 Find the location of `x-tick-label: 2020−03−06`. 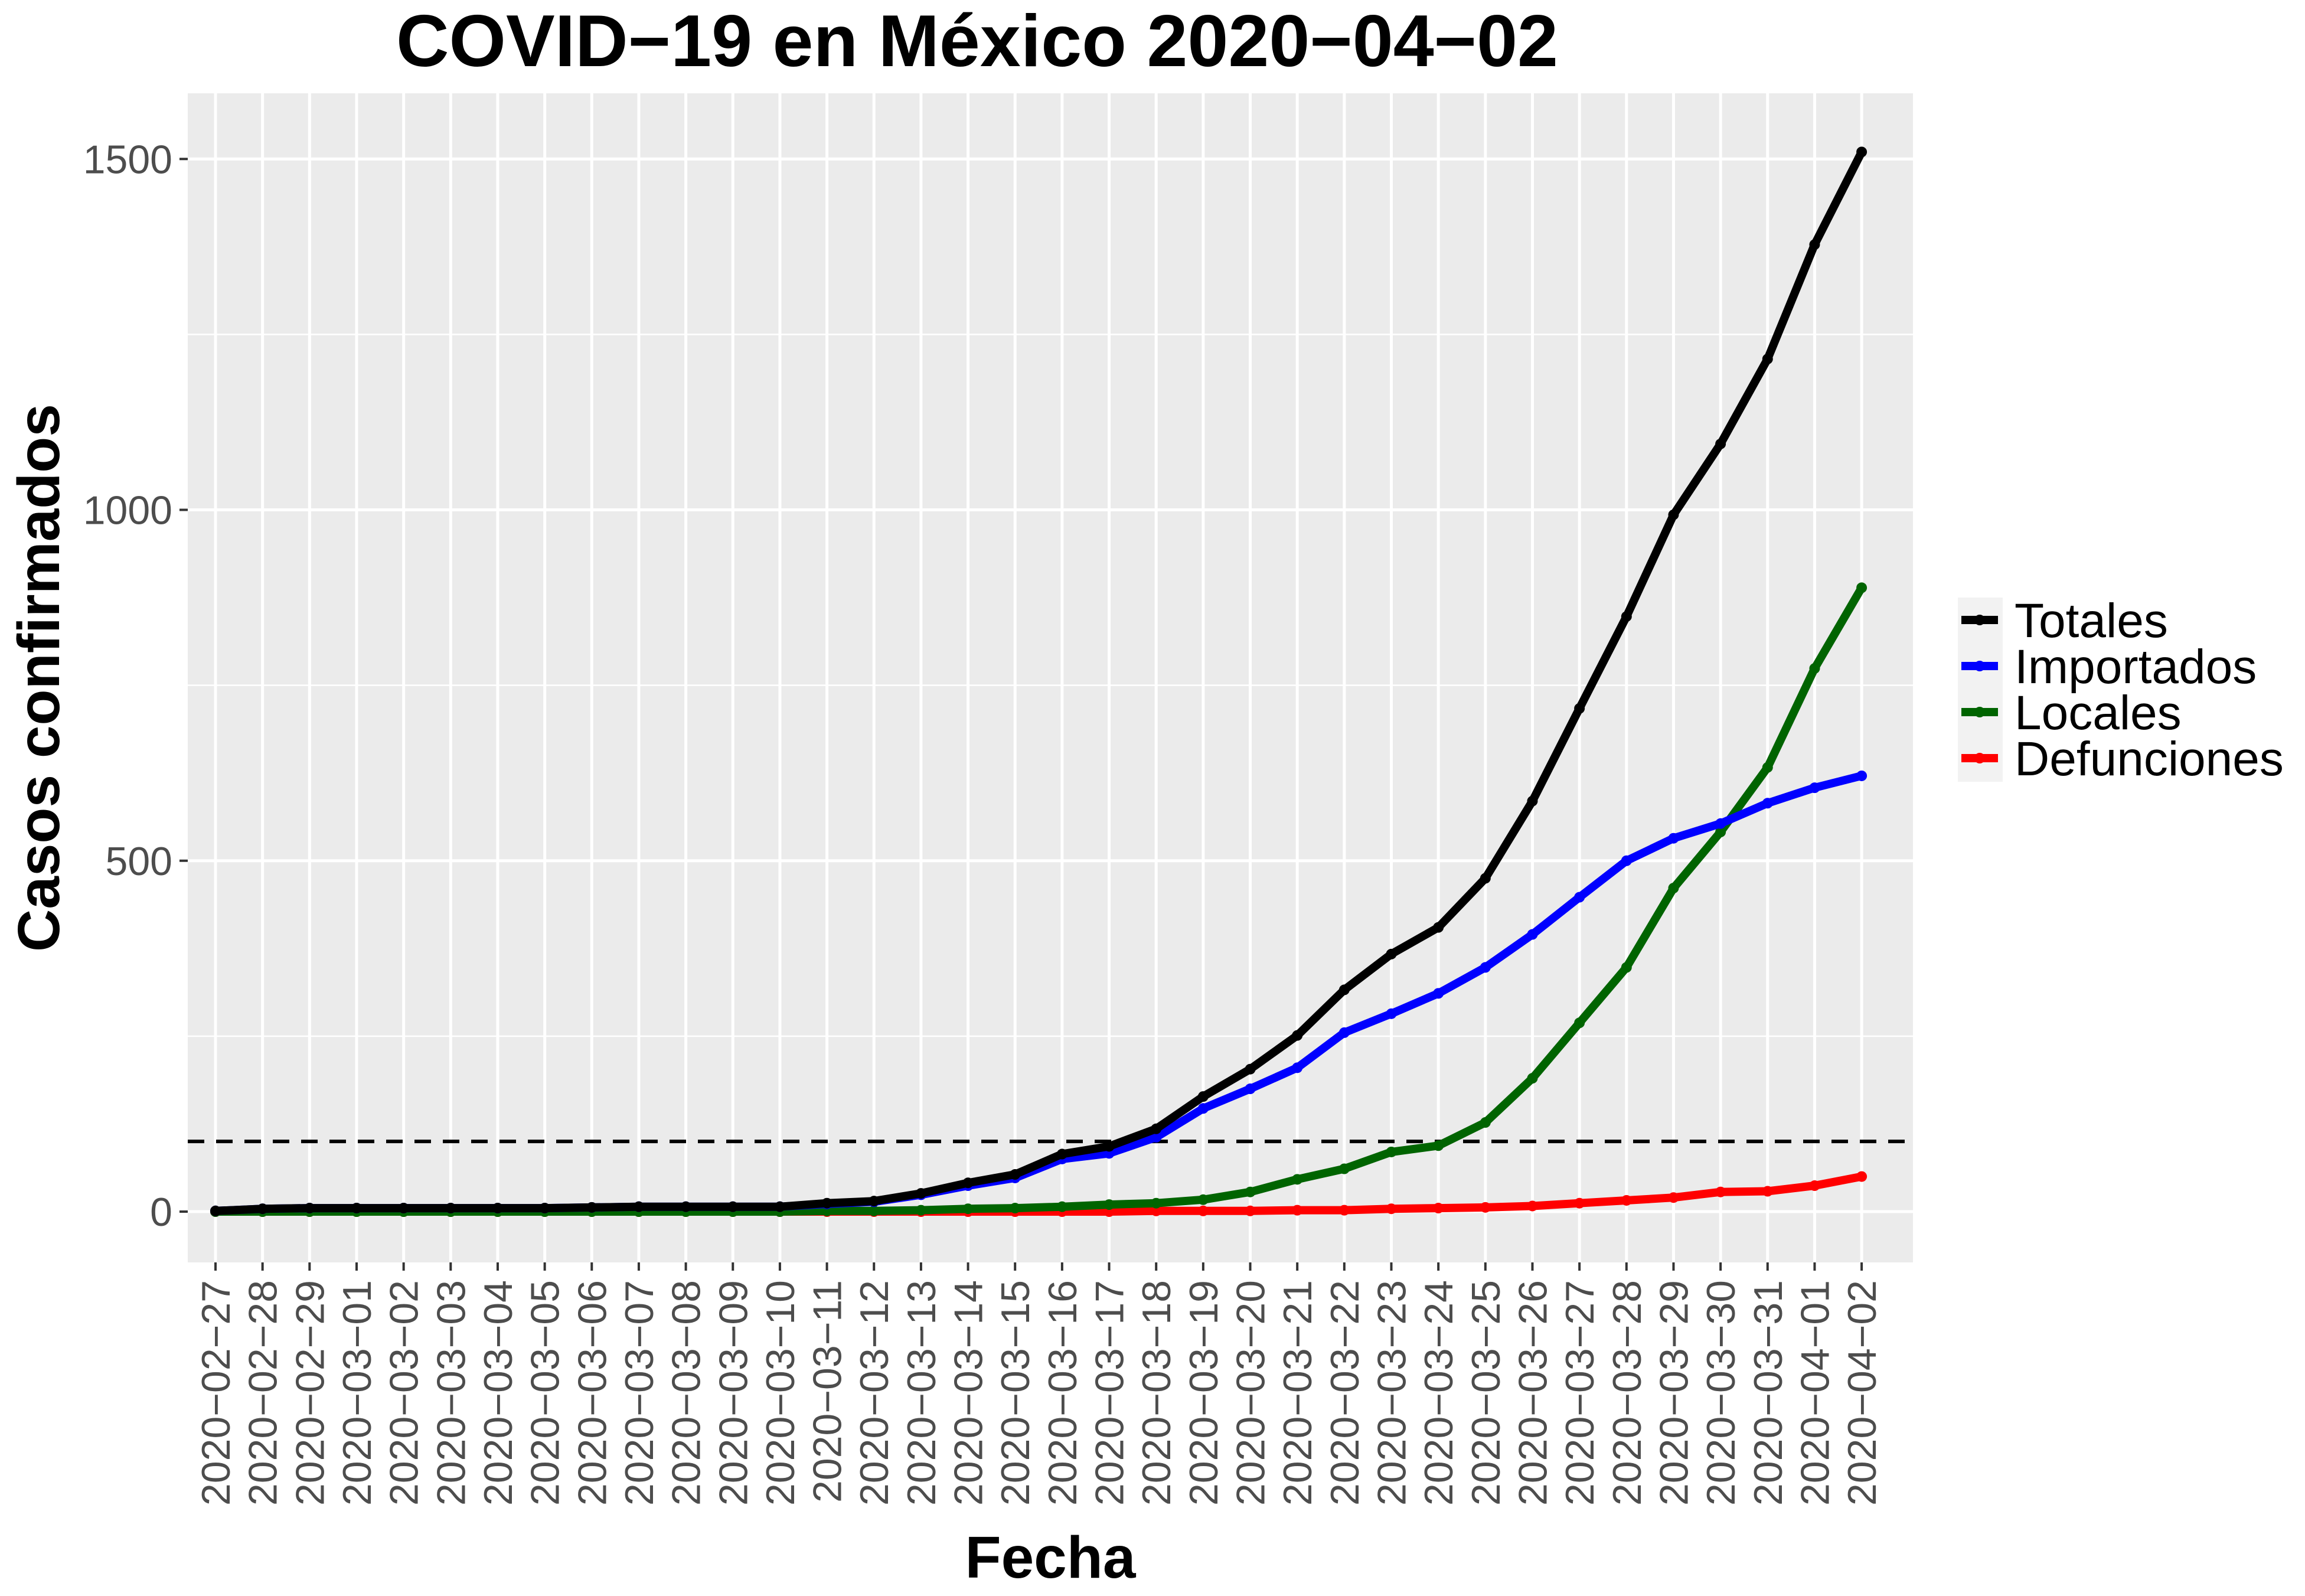

x-tick-label: 2020−03−06 is located at coordinates (592, 1393).